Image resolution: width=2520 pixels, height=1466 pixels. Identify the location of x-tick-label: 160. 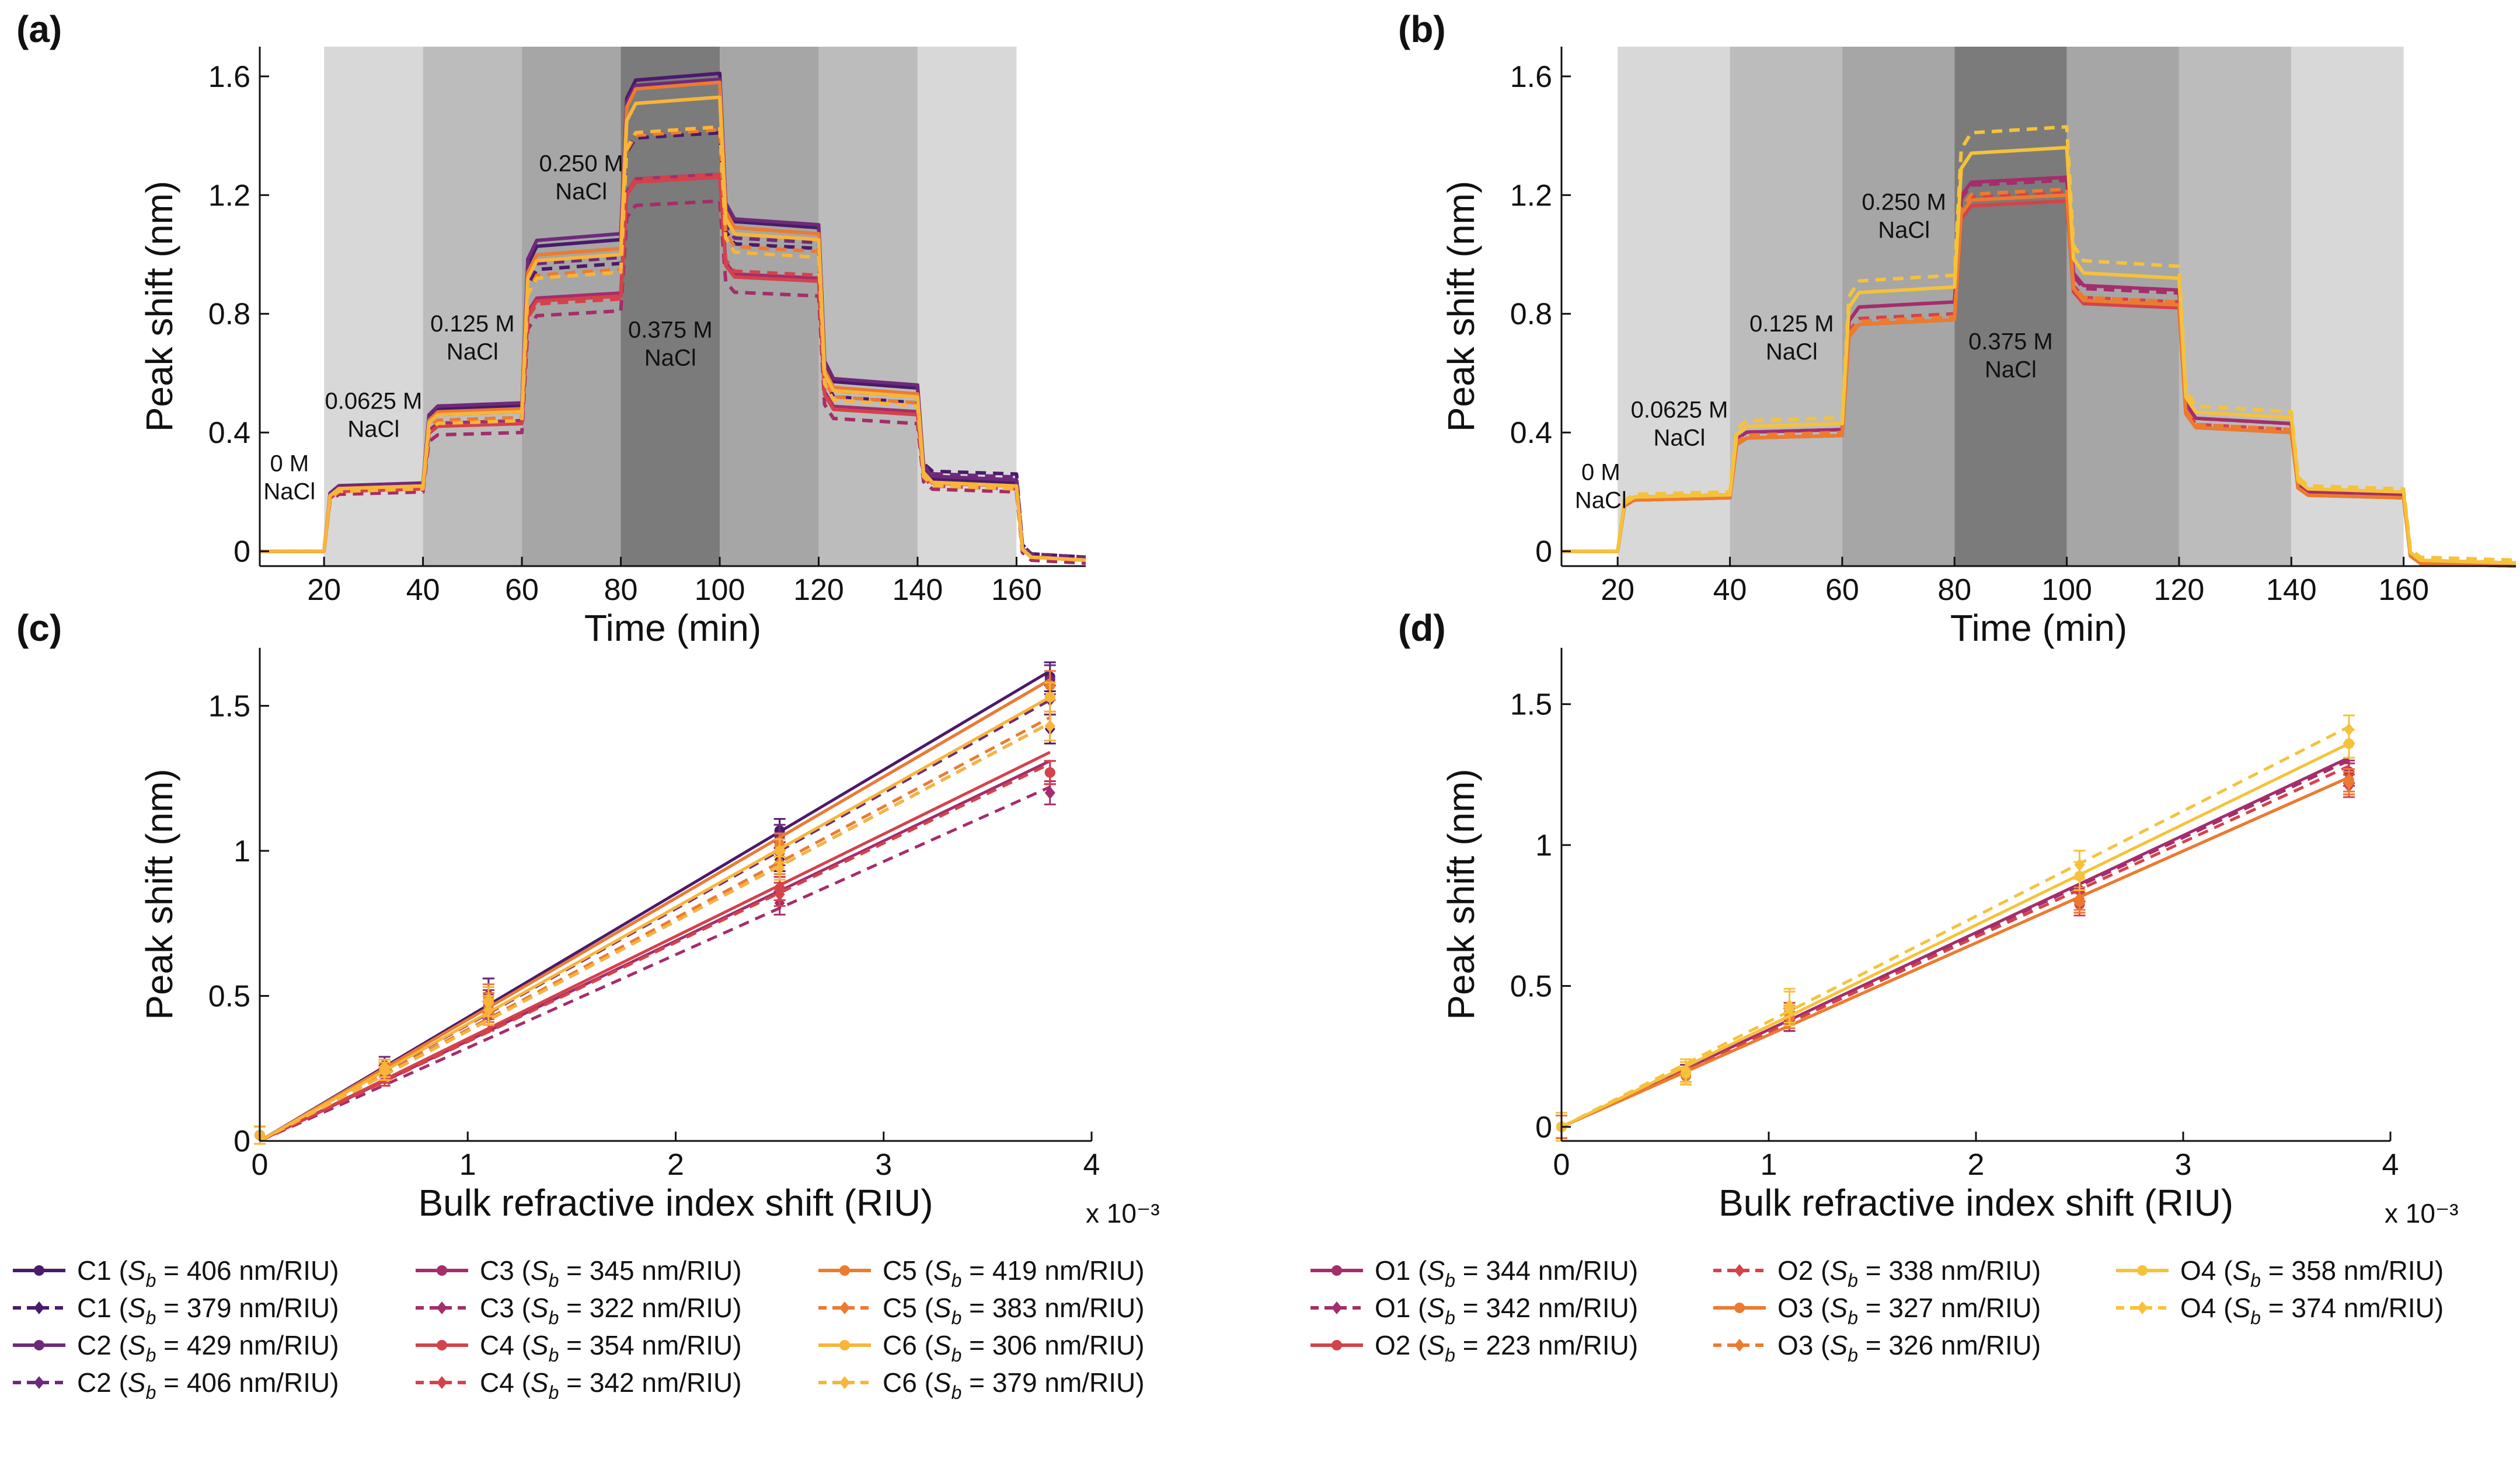
(2403, 590).